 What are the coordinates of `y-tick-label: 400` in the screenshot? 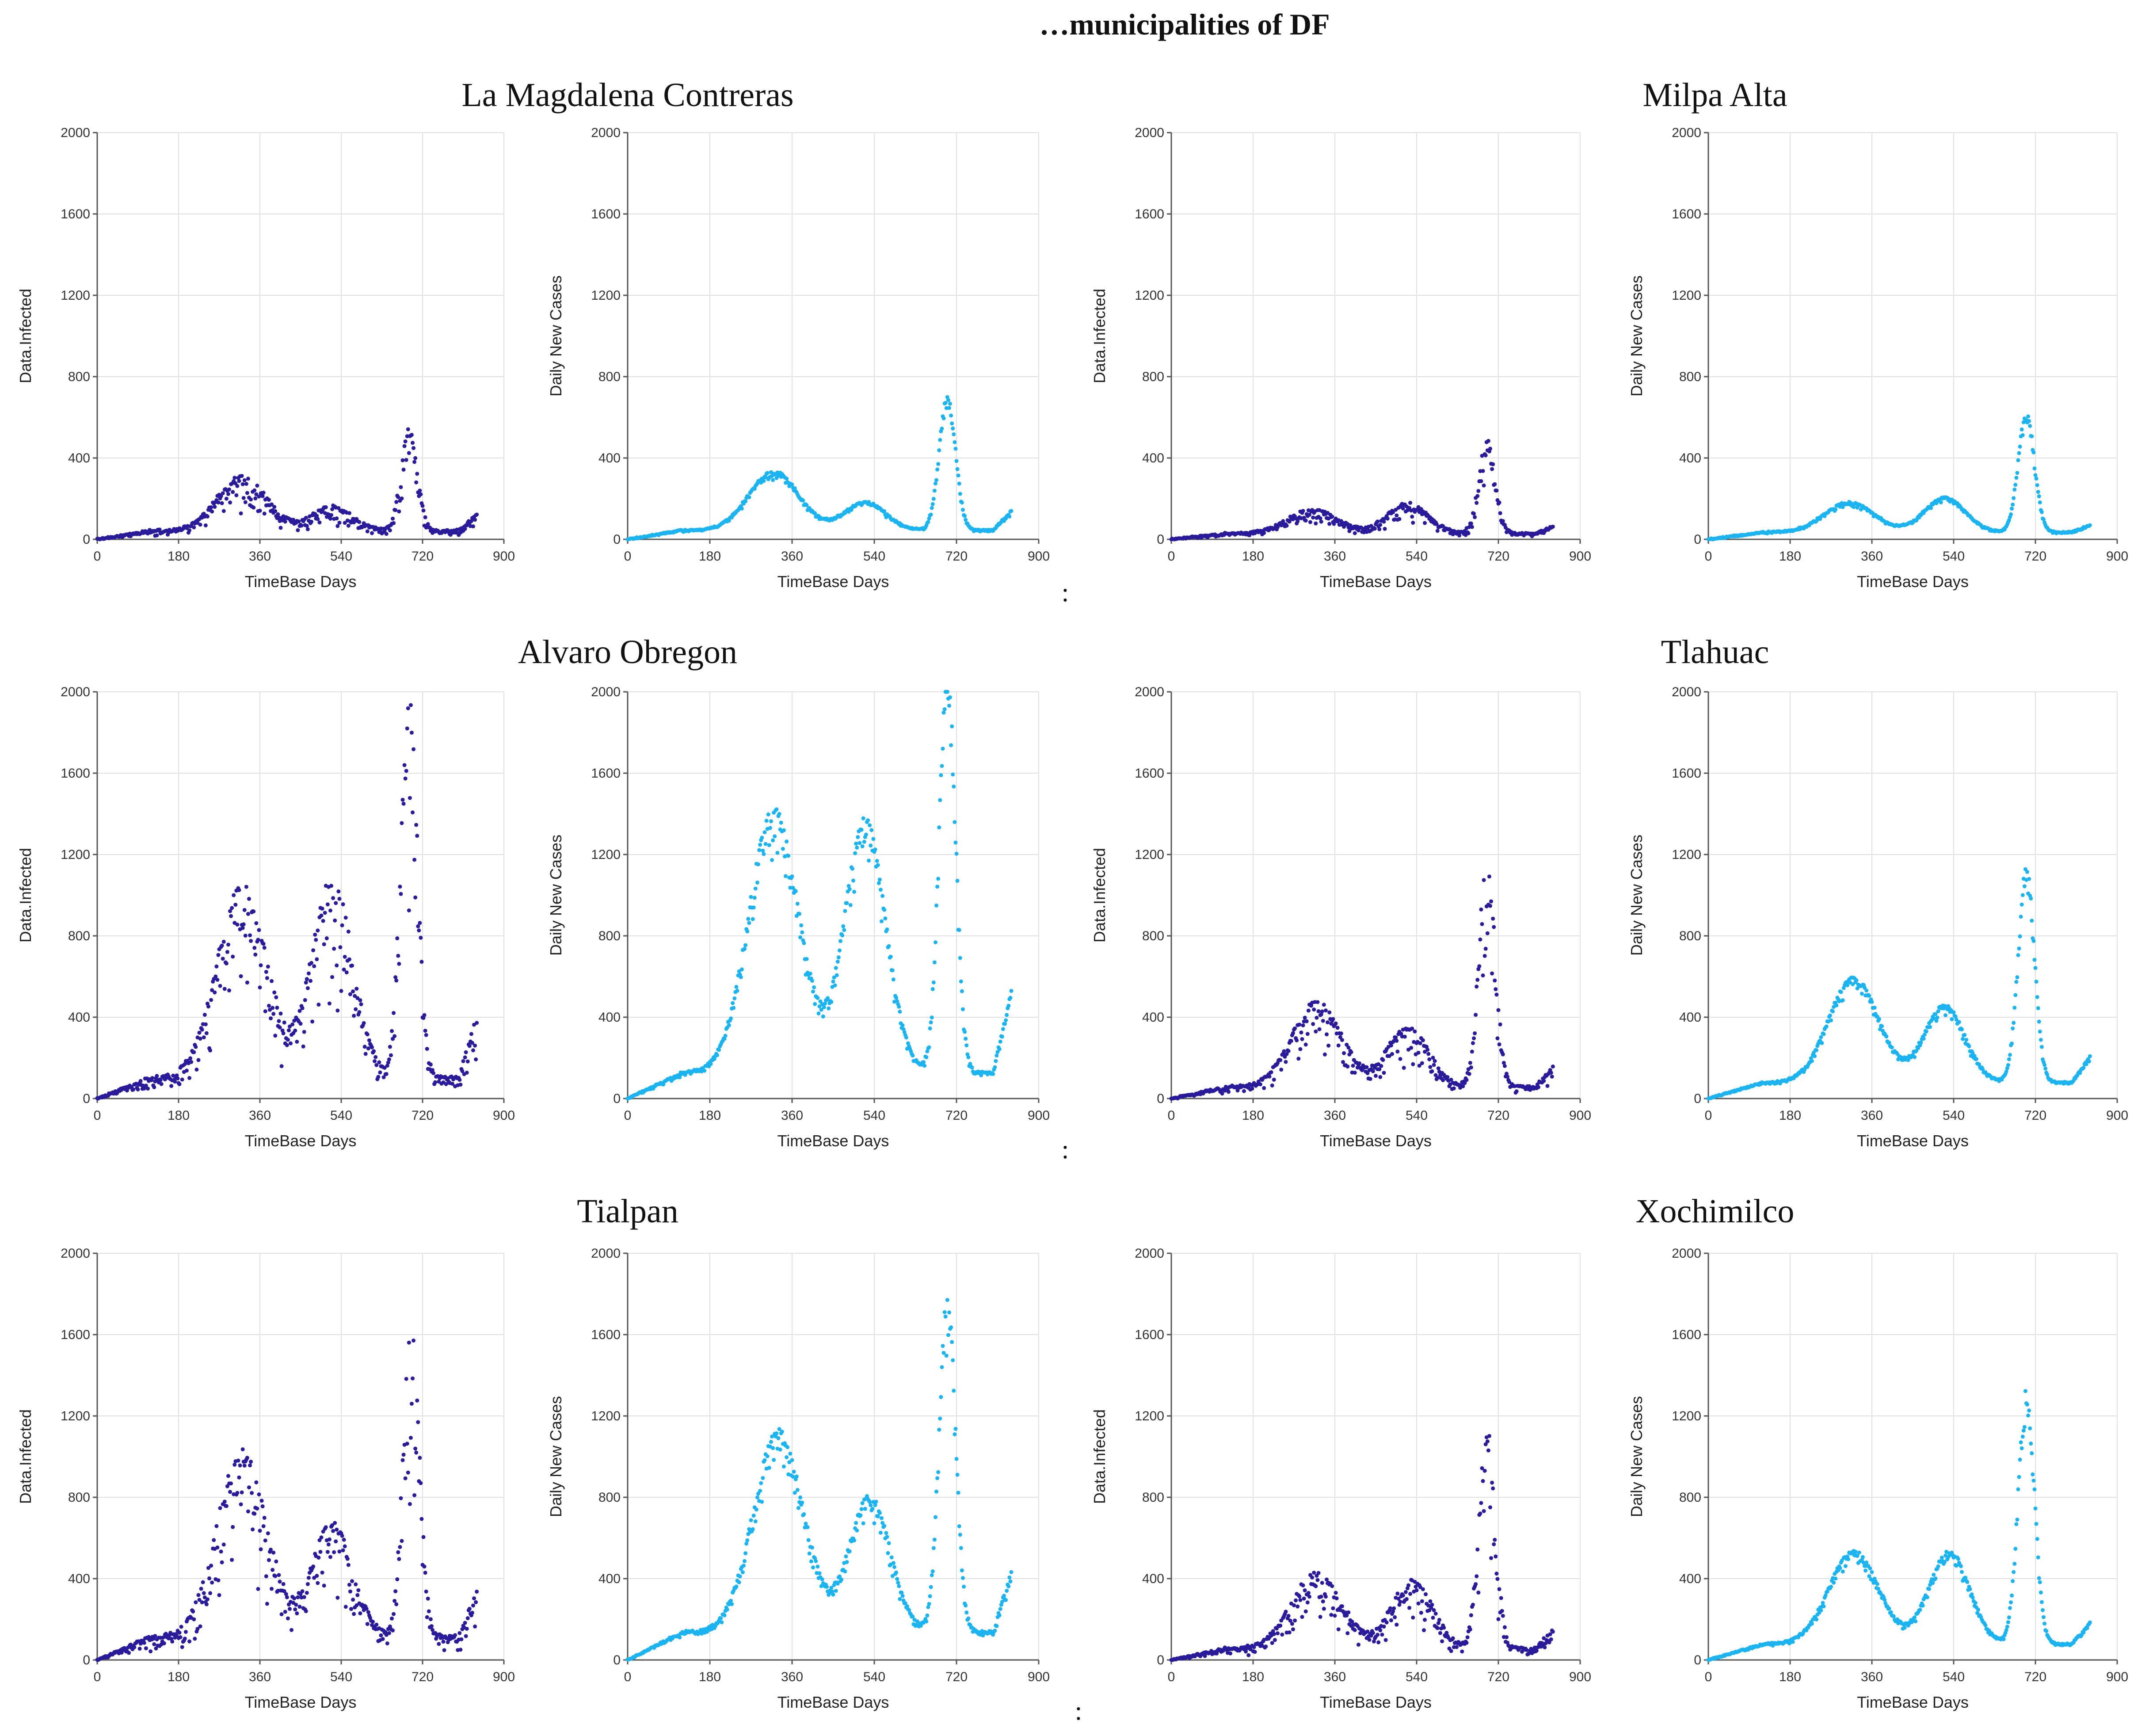 It's located at (79, 458).